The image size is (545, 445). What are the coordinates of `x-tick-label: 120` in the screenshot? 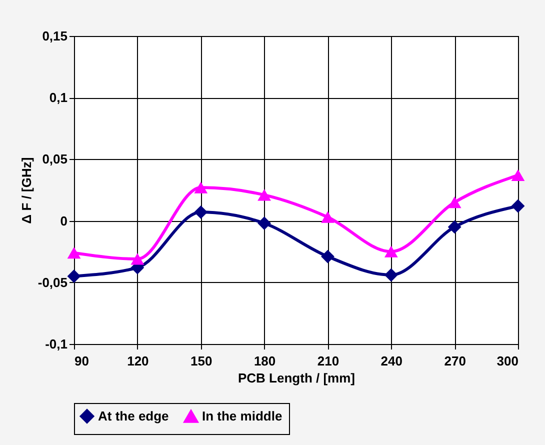 It's located at (138, 361).